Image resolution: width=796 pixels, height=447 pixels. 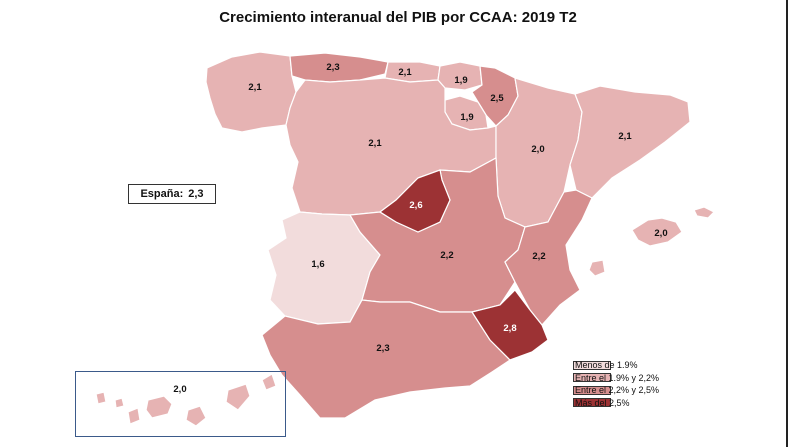 What do you see at coordinates (255, 87) in the screenshot?
I see `label-galicia: 2,1` at bounding box center [255, 87].